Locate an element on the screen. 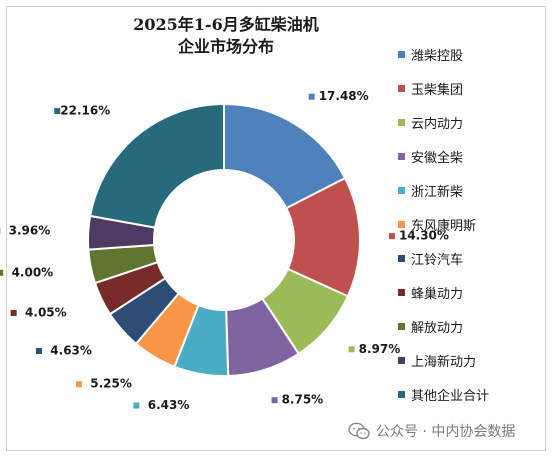 The width and height of the screenshot is (554, 458). legend-label: 安徽全柴 is located at coordinates (437, 158).